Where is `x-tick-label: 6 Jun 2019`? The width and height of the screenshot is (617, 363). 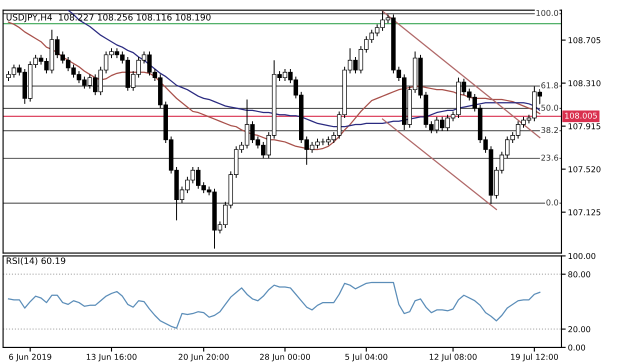
x-tick-label: 6 Jun 2019 is located at coordinates (30, 358).